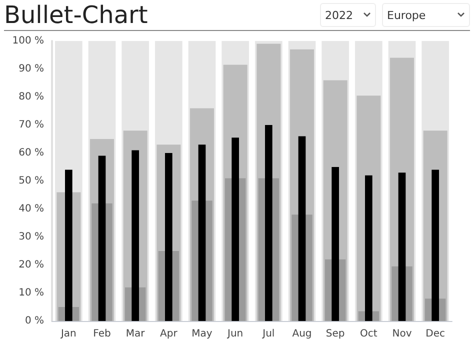  What do you see at coordinates (436, 334) in the screenshot?
I see `x-tick-label: Dec` at bounding box center [436, 334].